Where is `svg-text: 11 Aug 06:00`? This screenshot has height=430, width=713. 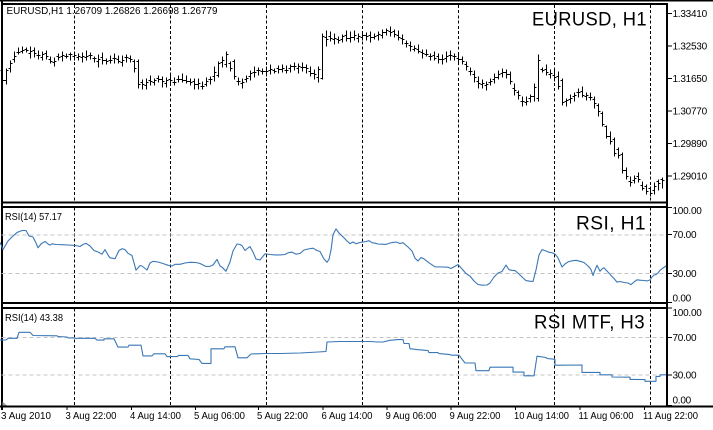 svg-text: 11 Aug 06:00 is located at coordinates (606, 416).